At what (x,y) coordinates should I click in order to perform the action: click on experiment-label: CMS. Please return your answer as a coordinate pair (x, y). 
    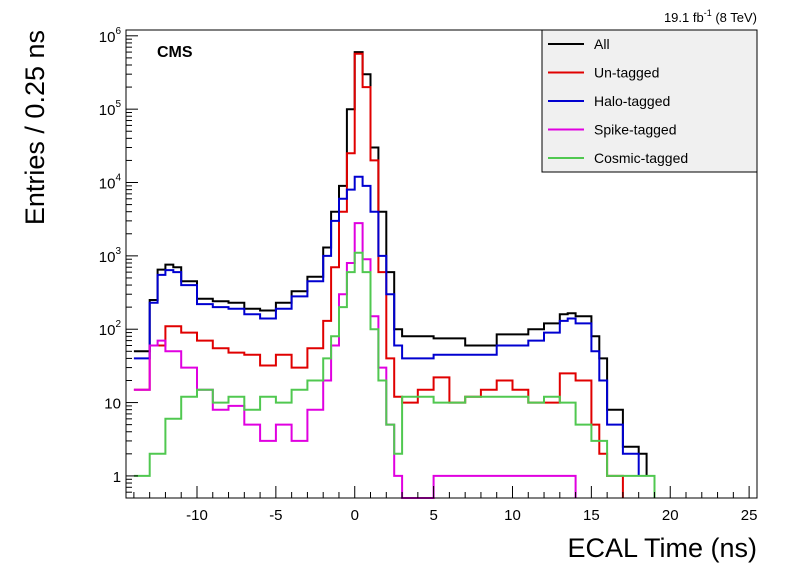
    Looking at the image, I should click on (175, 52).